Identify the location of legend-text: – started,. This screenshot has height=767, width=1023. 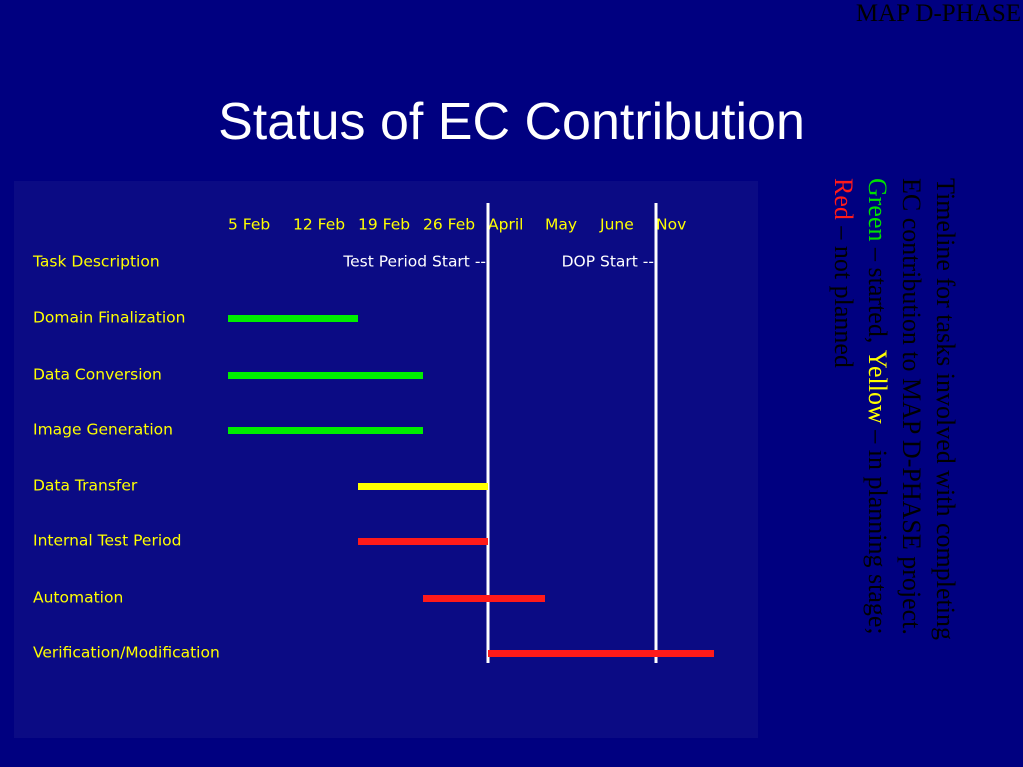
(877, 295).